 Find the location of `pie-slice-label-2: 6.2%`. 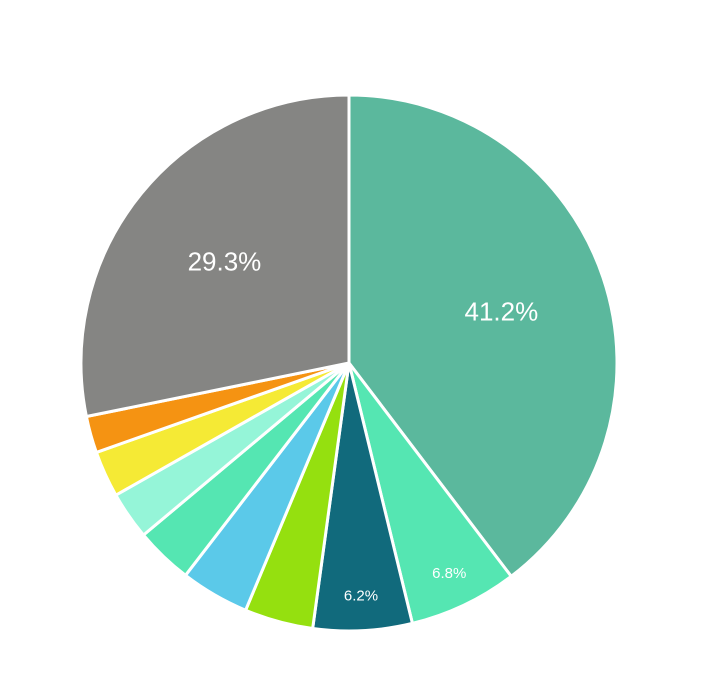

pie-slice-label-2: 6.2% is located at coordinates (361, 595).